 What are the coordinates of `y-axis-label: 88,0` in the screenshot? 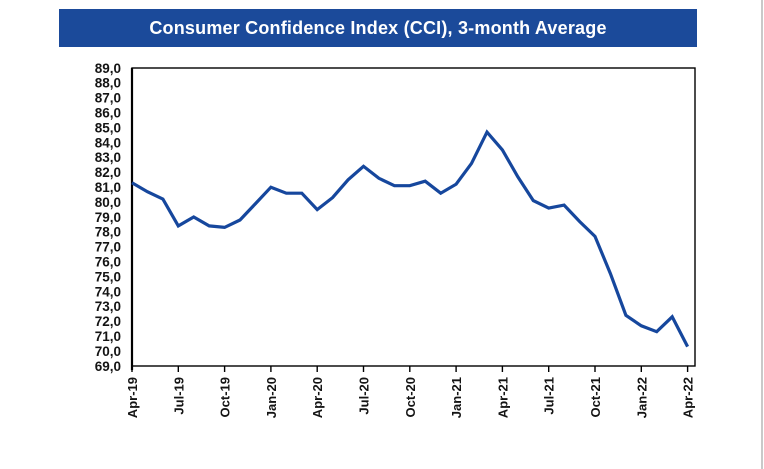 It's located at (108, 83).